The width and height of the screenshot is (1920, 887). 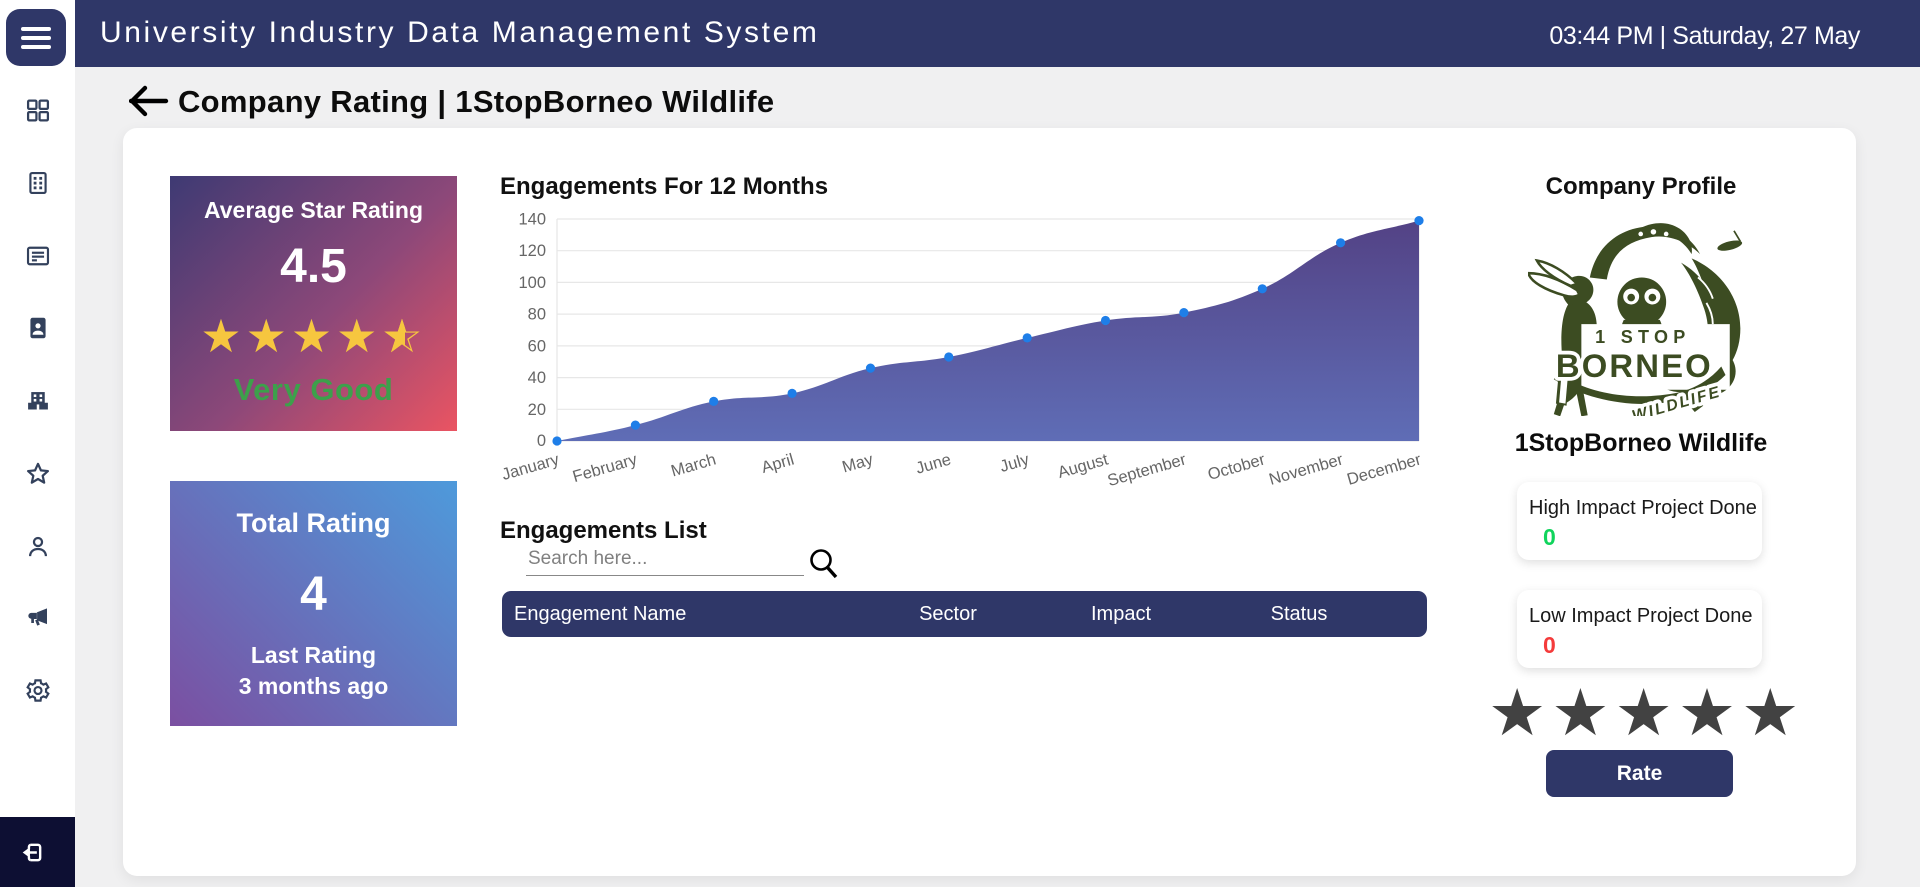 I want to click on svg-text: September, so click(x=1147, y=470).